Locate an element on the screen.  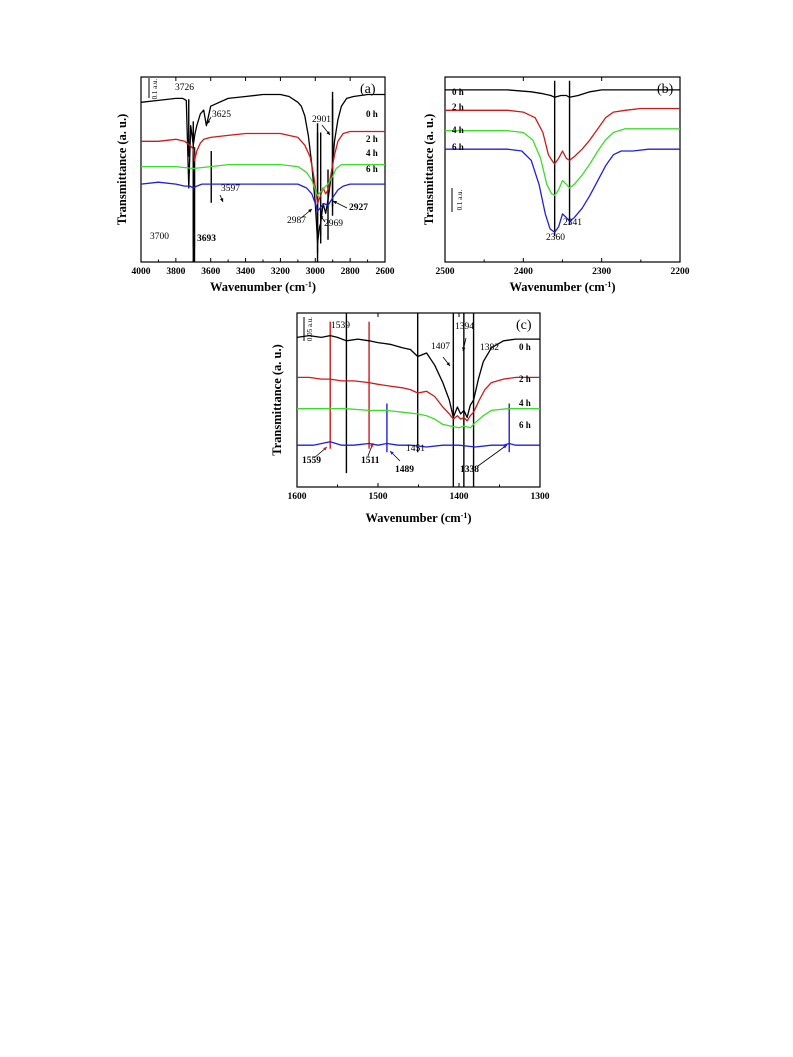
x-tick-label: 2800 is located at coordinates (350, 272).